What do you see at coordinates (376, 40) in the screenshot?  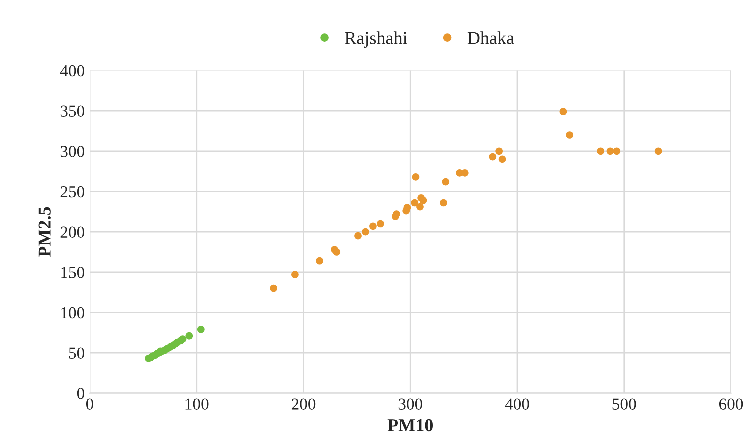 I see `legend-label: Rajshahi` at bounding box center [376, 40].